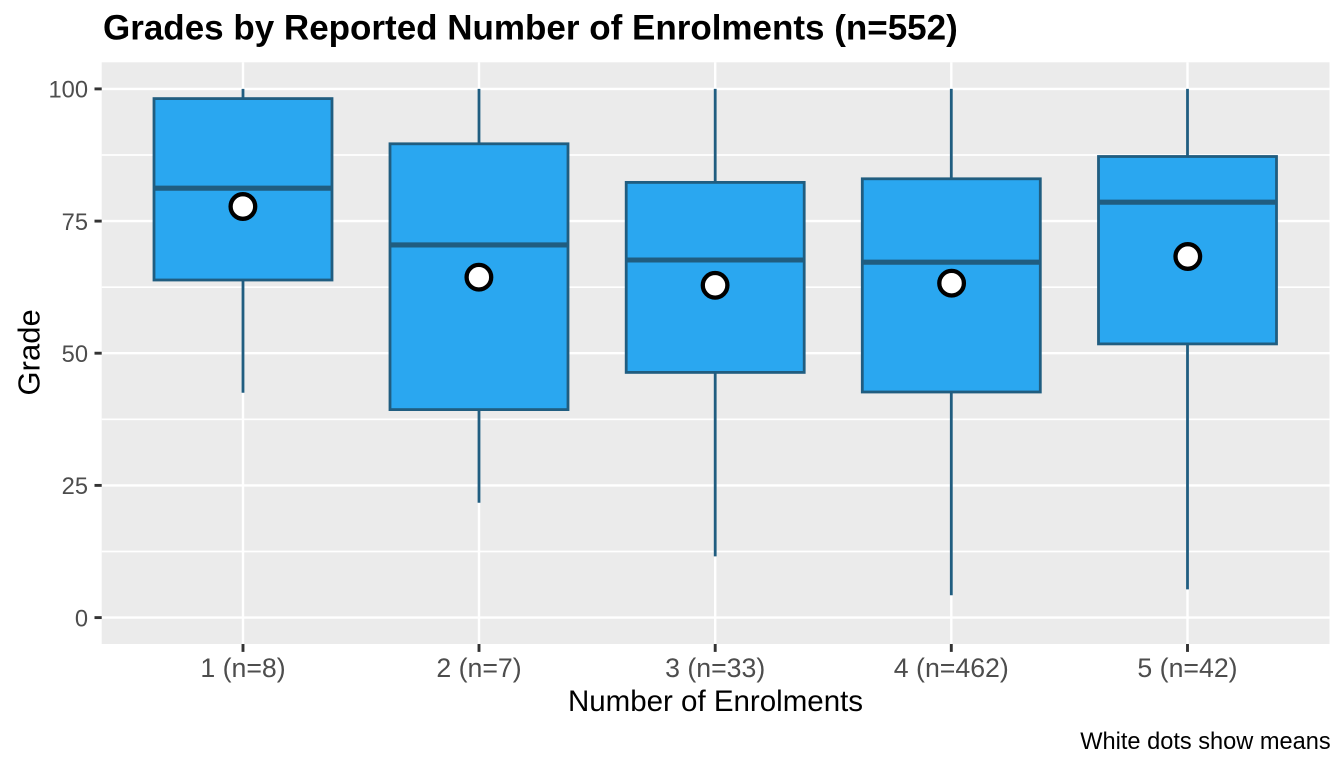  Describe the element at coordinates (75, 355) in the screenshot. I see `svg-text: 50` at that location.